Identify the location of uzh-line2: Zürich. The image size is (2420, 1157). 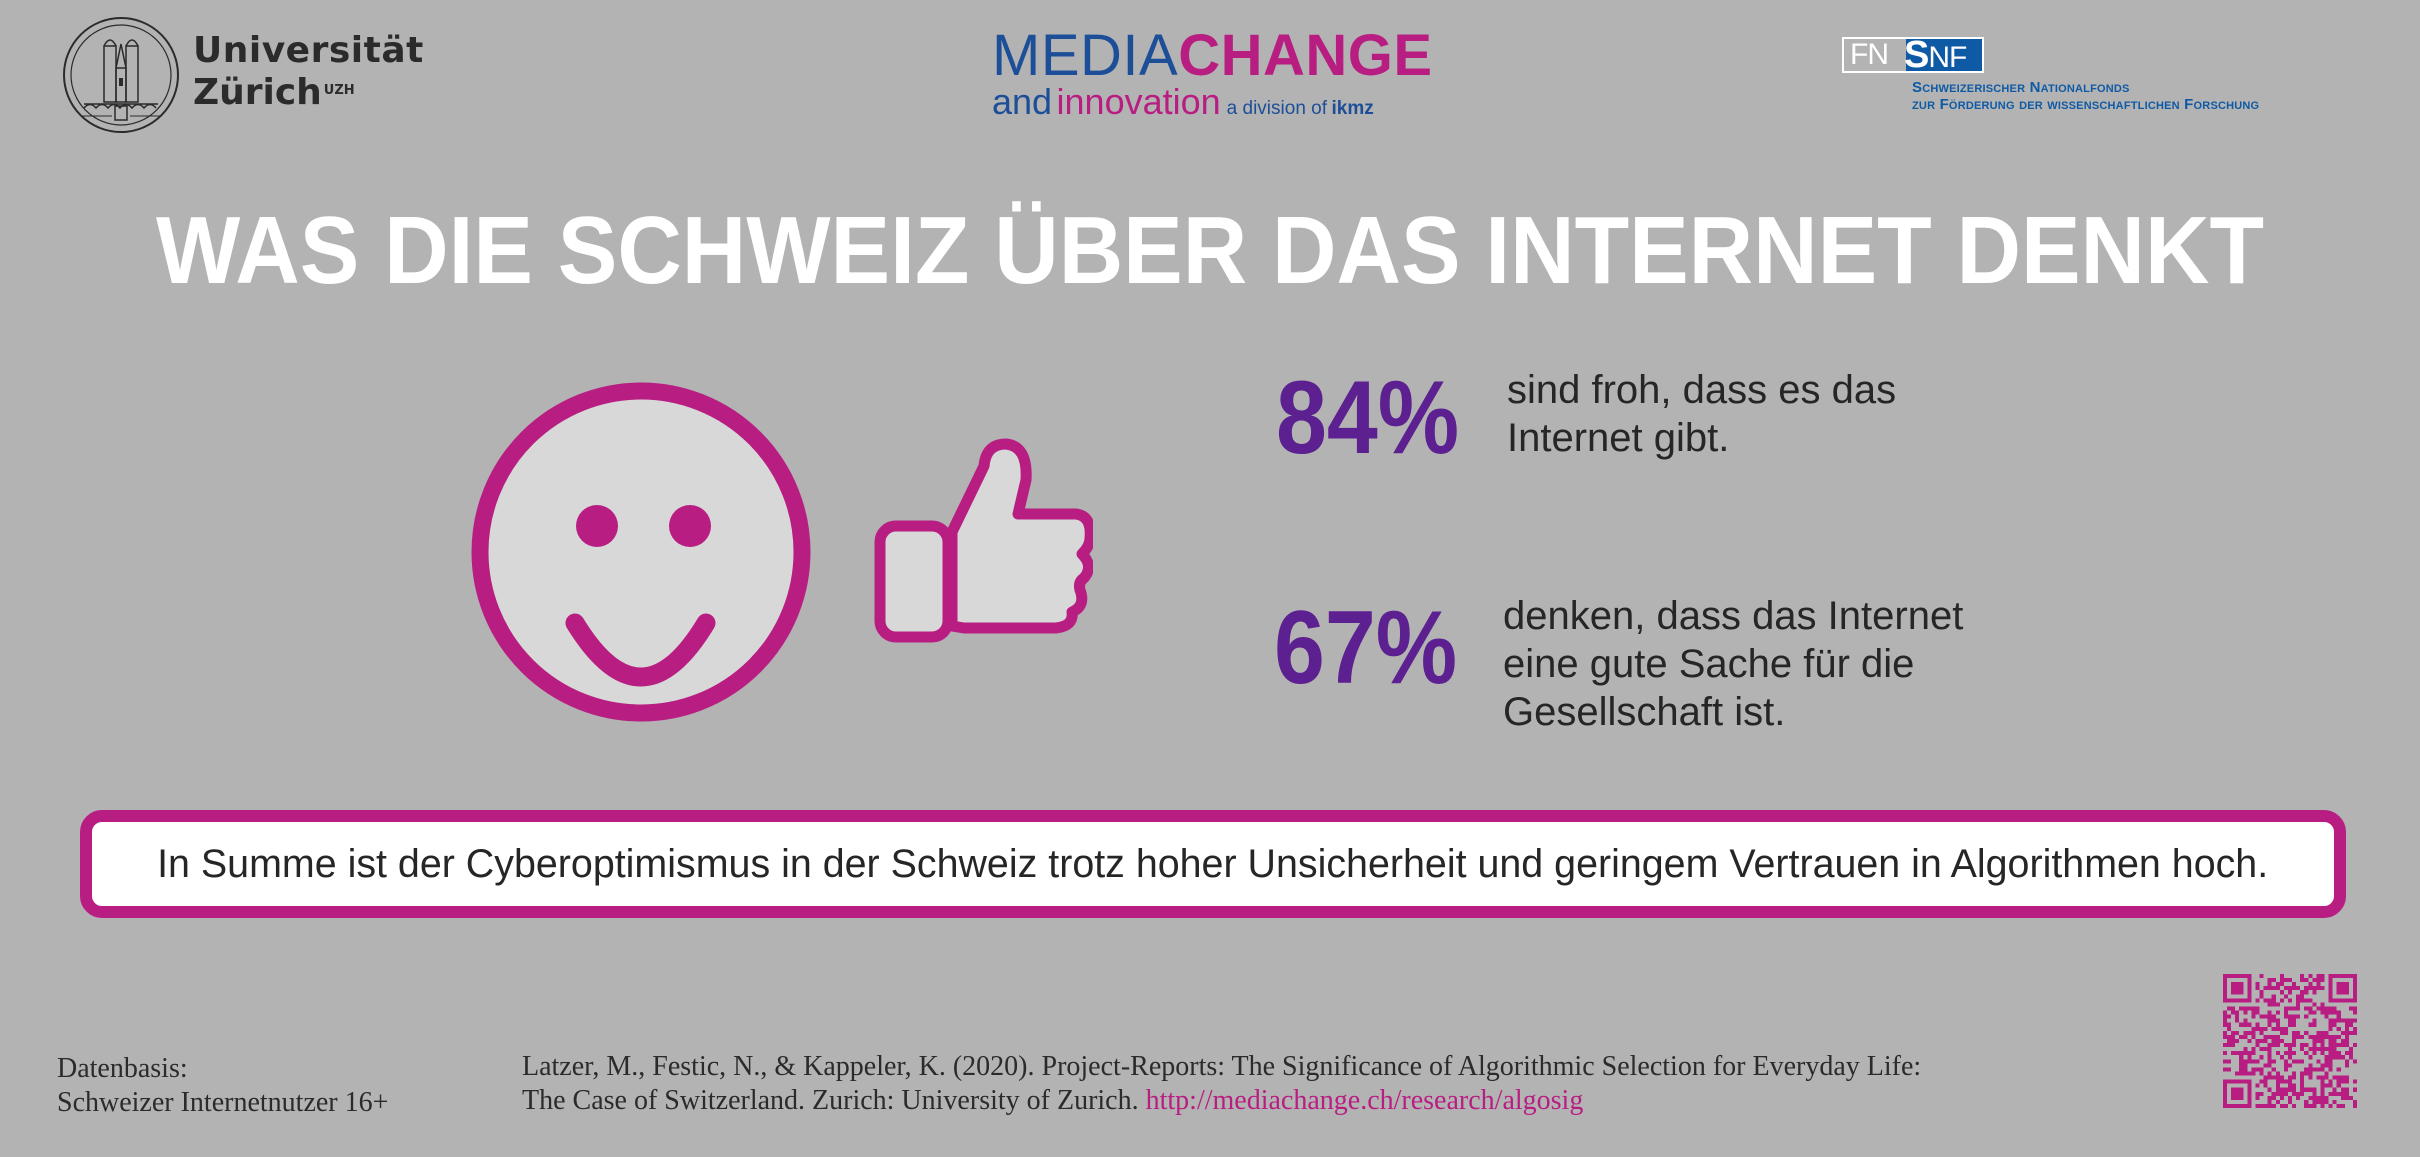
(257, 92).